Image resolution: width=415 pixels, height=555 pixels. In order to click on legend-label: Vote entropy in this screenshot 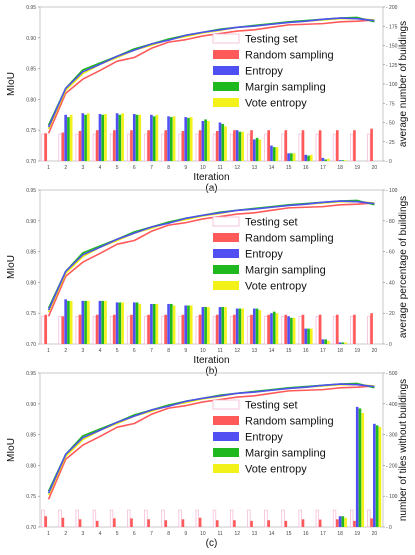, I will do `click(276, 470)`.